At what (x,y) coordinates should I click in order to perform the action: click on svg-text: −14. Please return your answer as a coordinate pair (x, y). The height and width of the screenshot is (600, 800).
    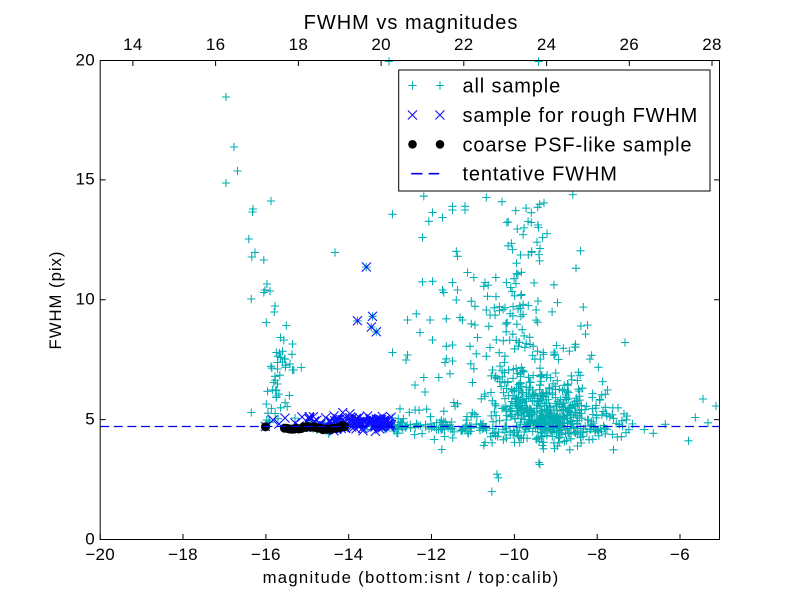
    Looking at the image, I should click on (349, 554).